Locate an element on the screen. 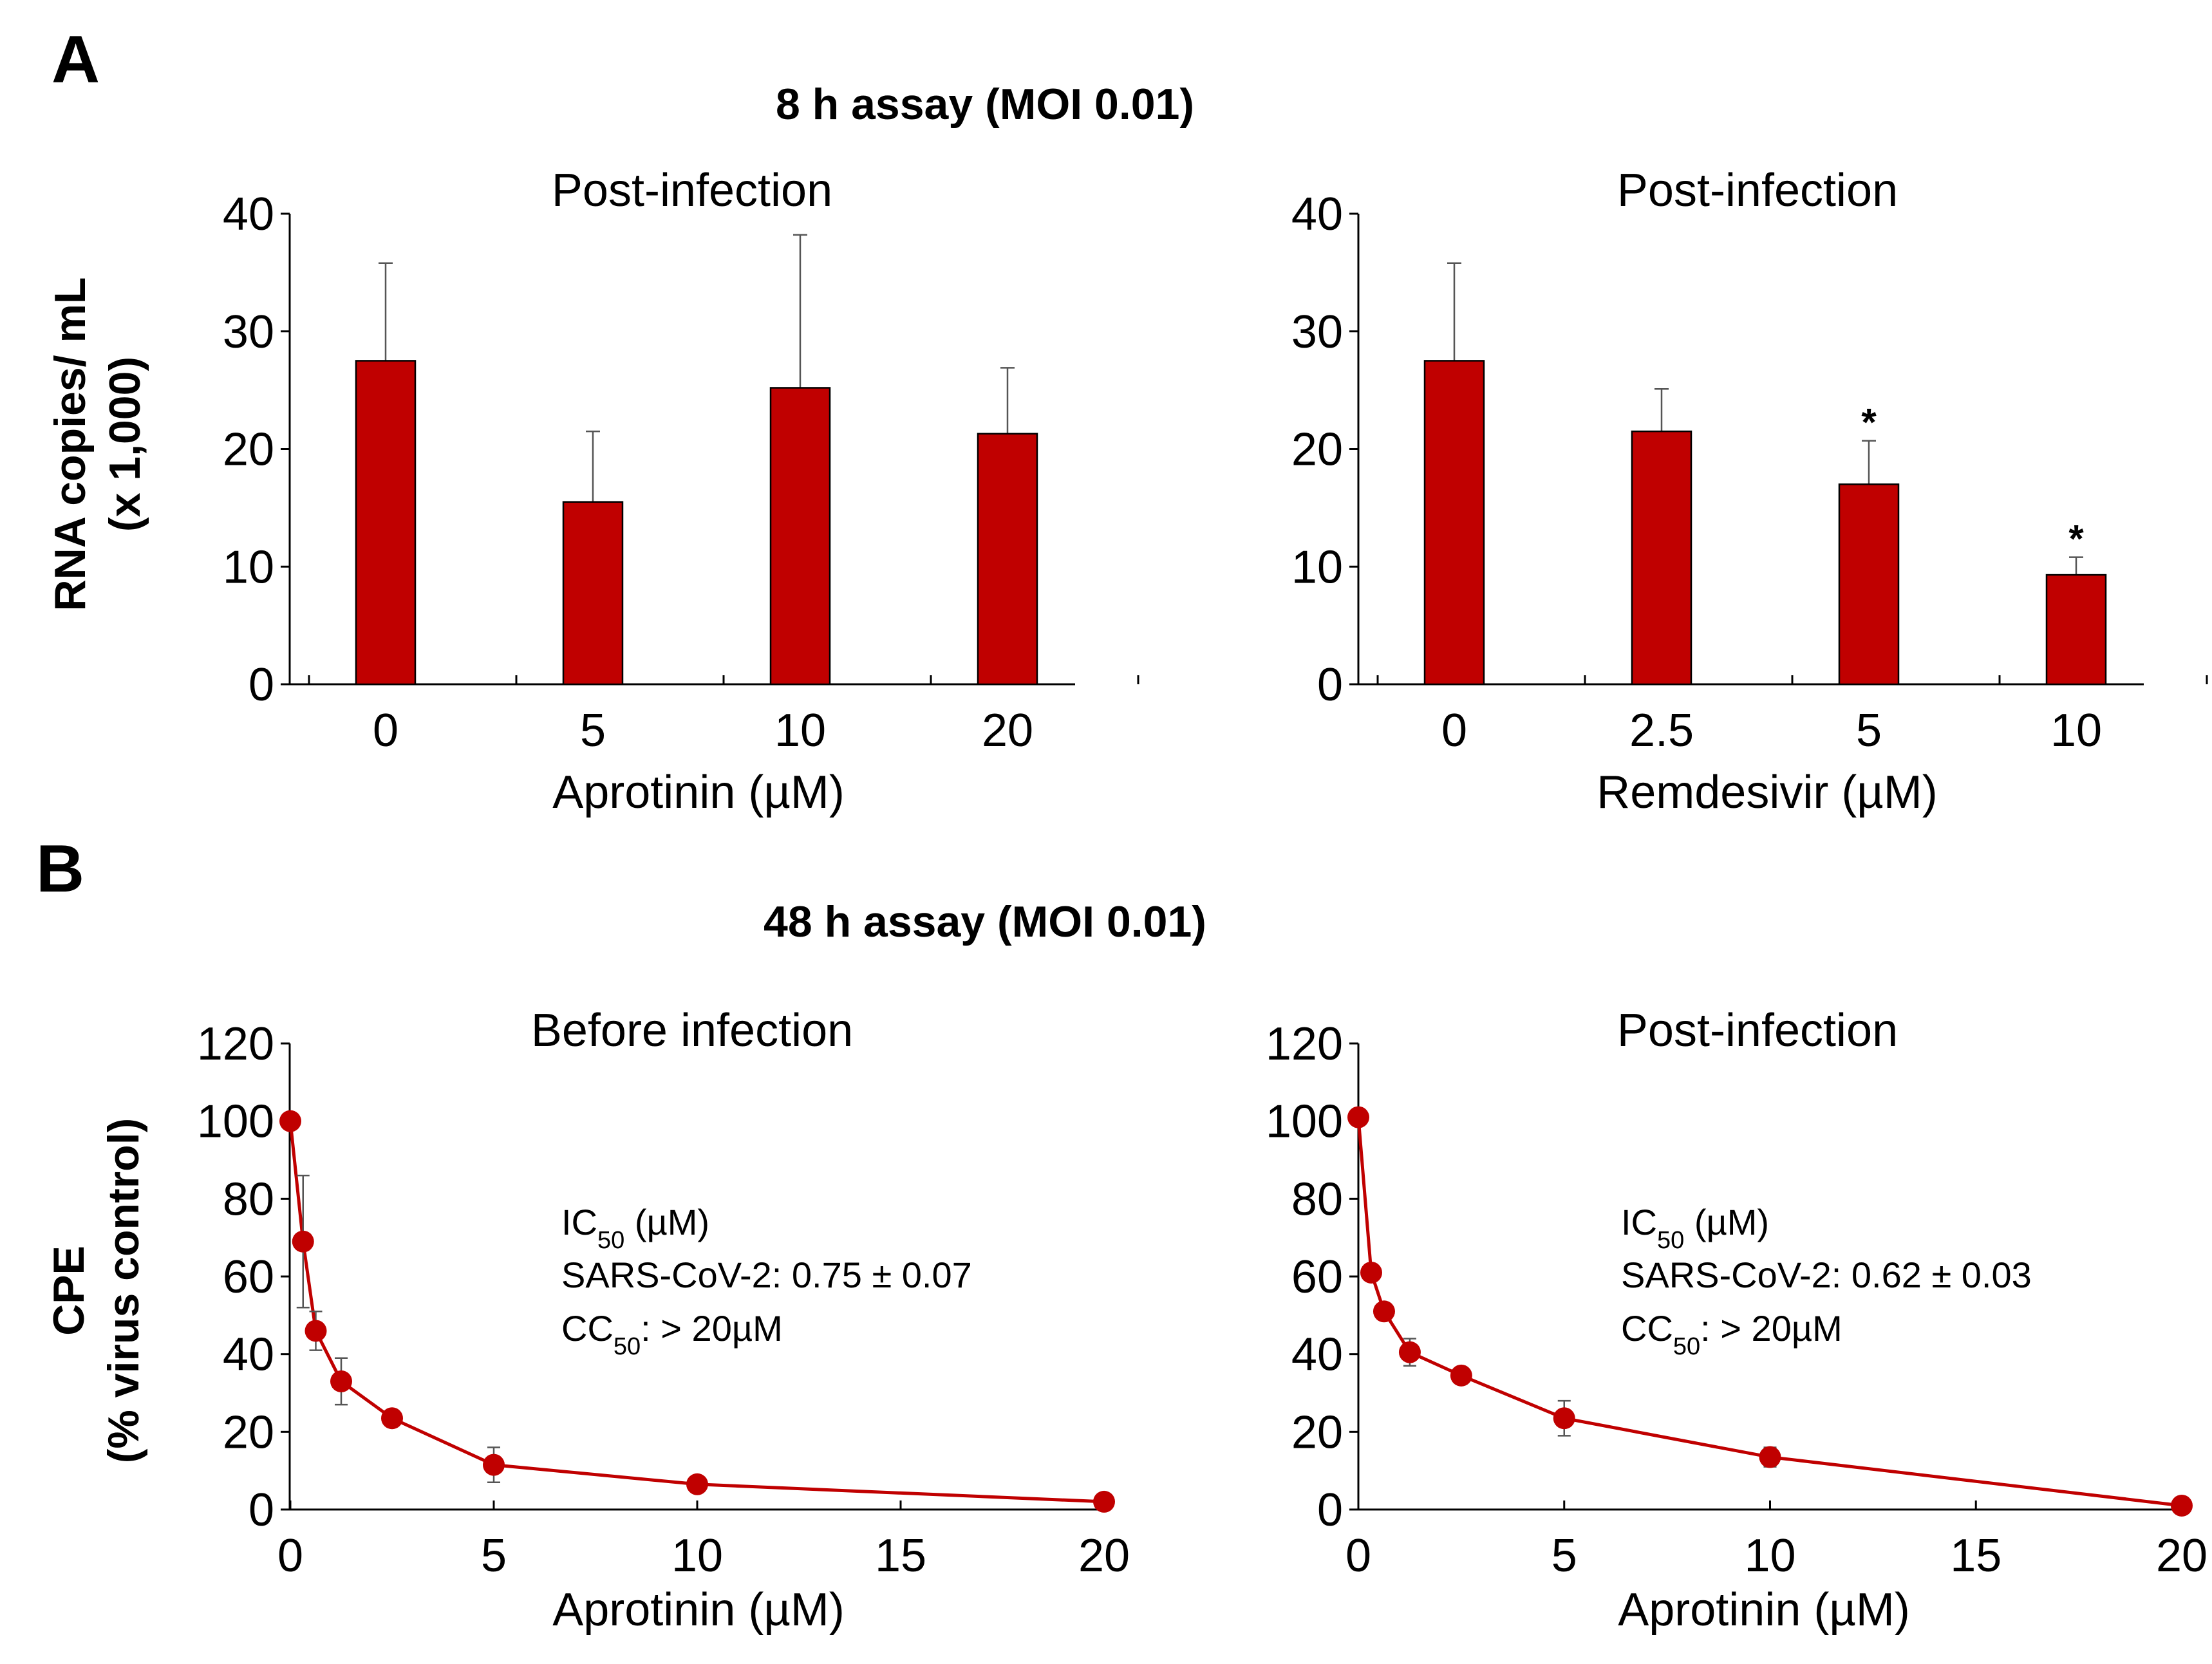  series-line is located at coordinates (696, 1312).